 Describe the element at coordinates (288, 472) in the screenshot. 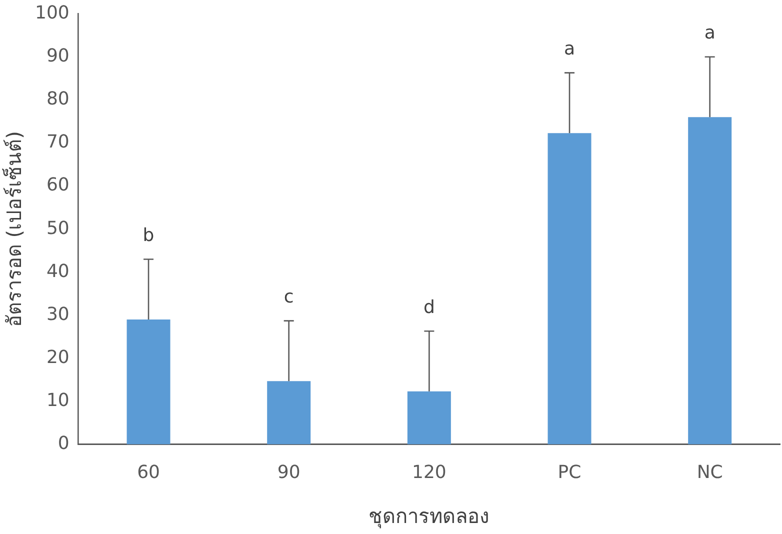

I see `x-tick-label: 90` at that location.